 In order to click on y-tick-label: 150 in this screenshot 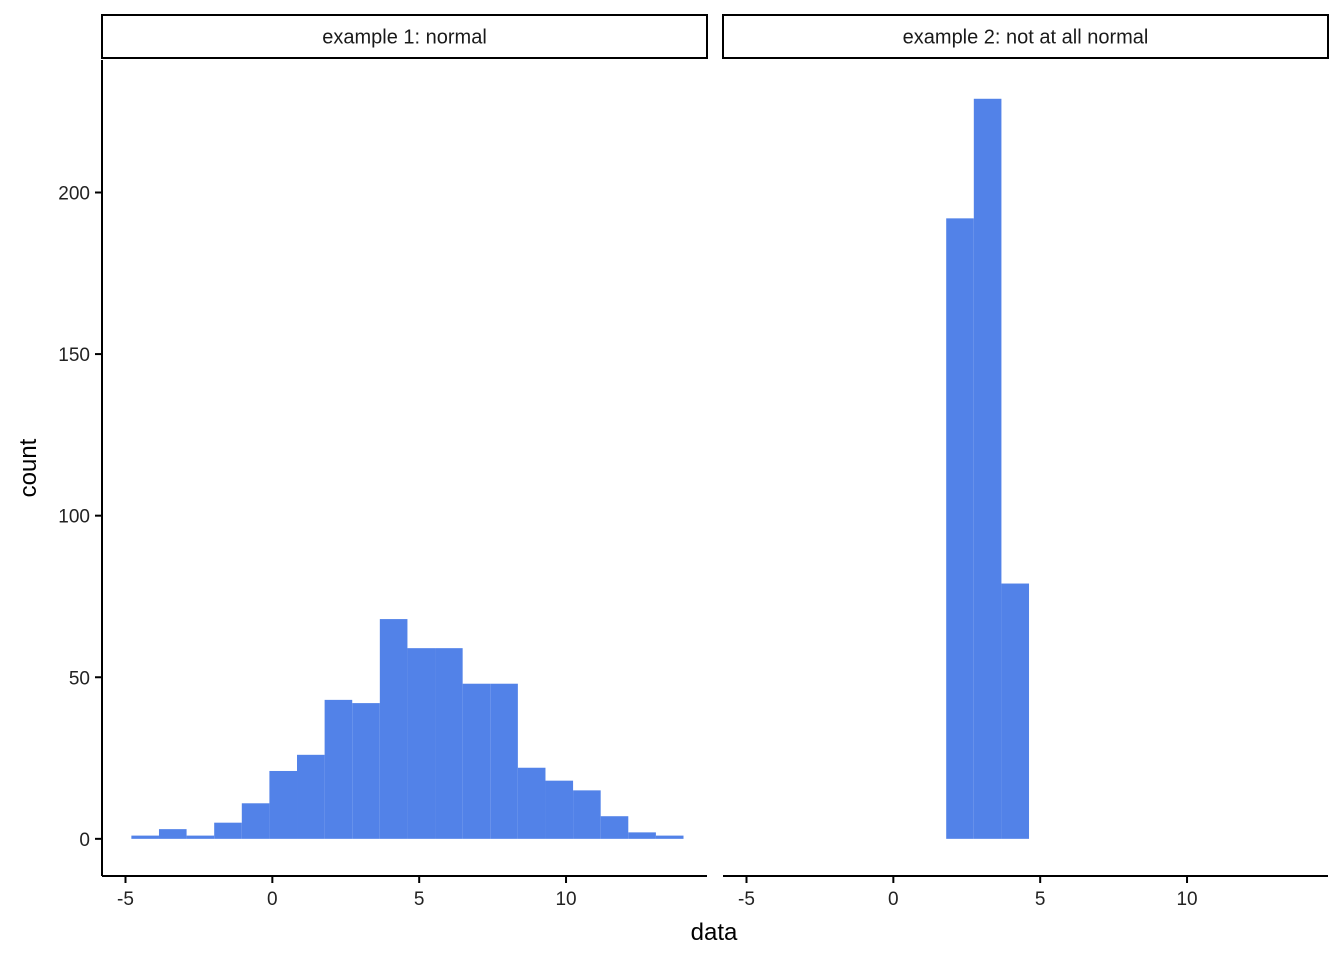, I will do `click(74, 355)`.